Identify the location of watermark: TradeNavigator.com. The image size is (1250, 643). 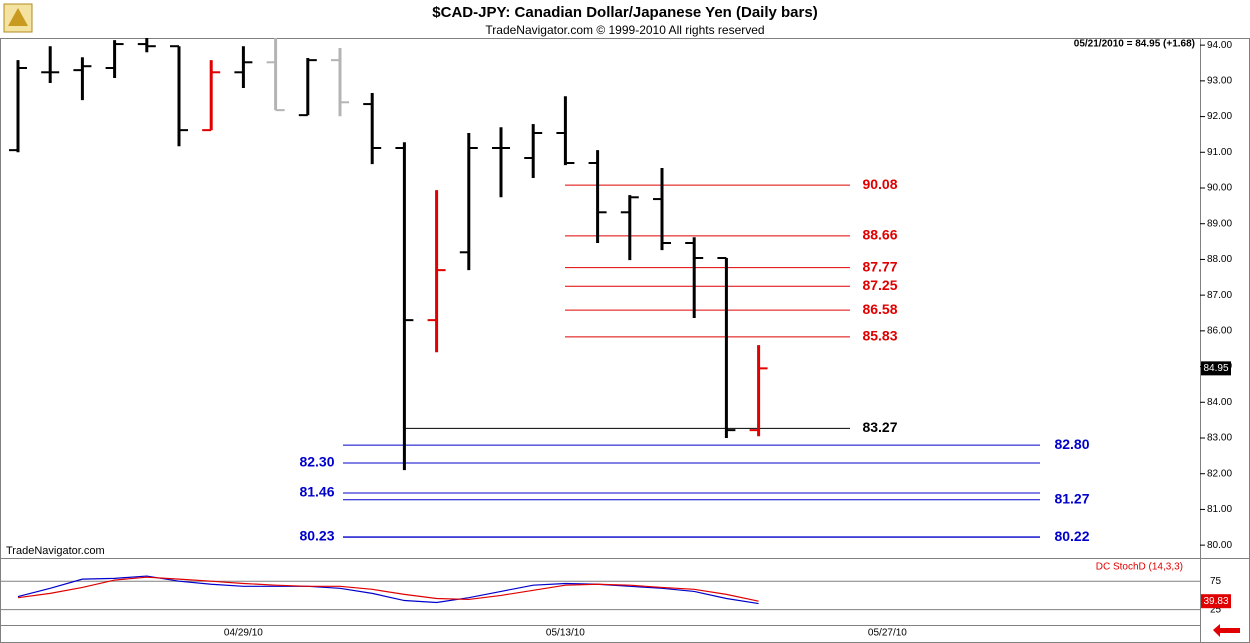
(55, 551).